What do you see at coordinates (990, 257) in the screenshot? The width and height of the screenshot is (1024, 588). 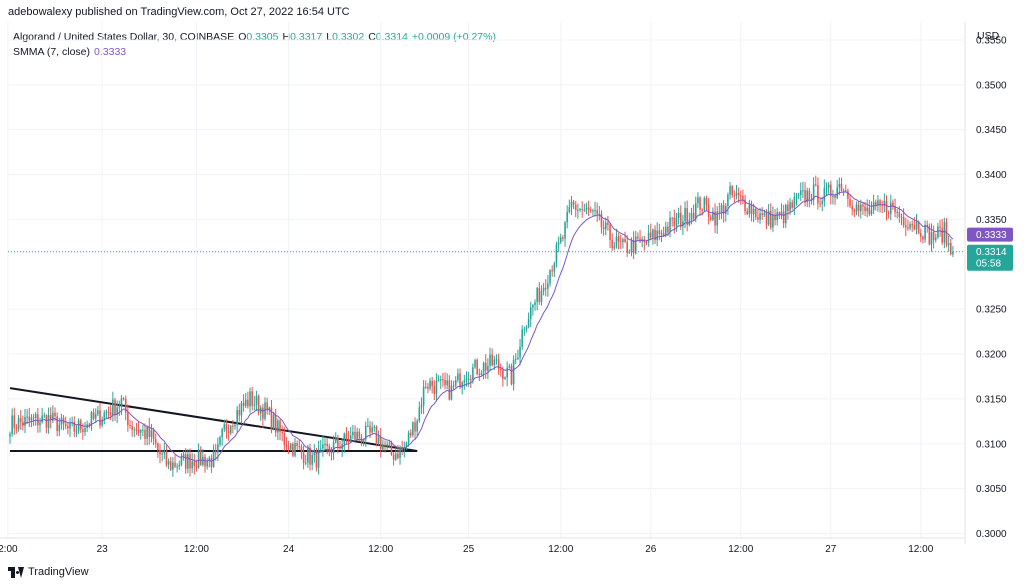 I see `last-price-badge-bg` at bounding box center [990, 257].